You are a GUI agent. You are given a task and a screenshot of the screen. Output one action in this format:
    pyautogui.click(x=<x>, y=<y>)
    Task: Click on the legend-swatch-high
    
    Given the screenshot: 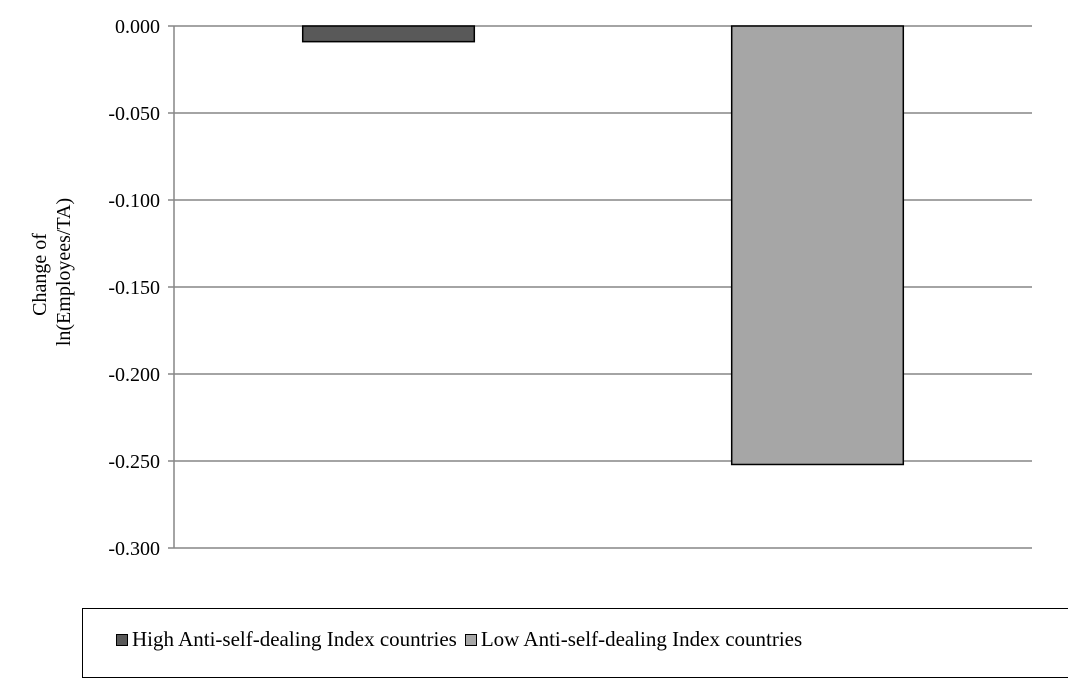 What is the action you would take?
    pyautogui.click(x=122, y=639)
    